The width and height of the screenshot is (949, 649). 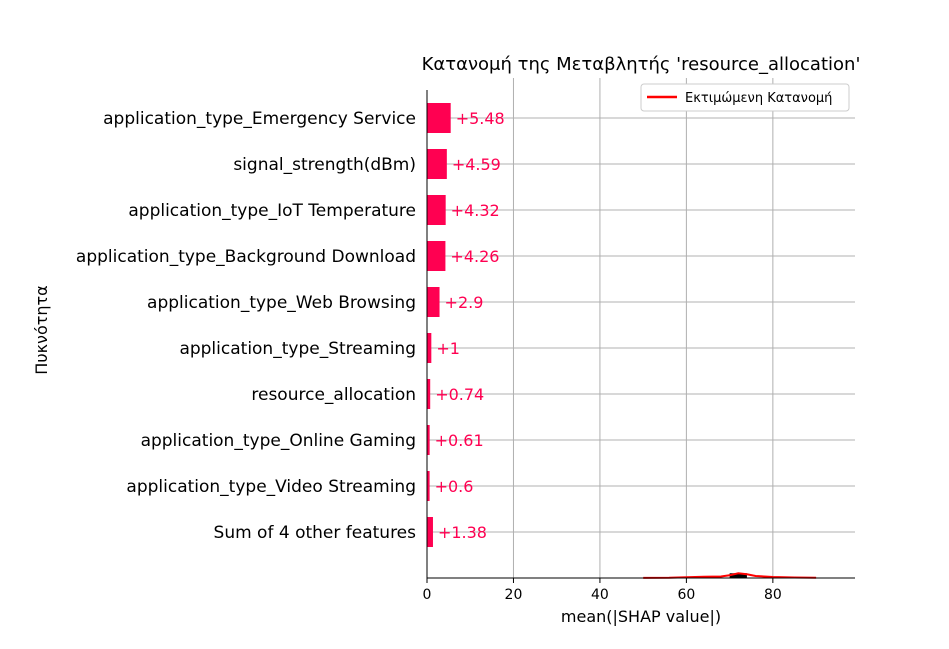 I want to click on x-tick-label-1: 20, so click(x=514, y=595).